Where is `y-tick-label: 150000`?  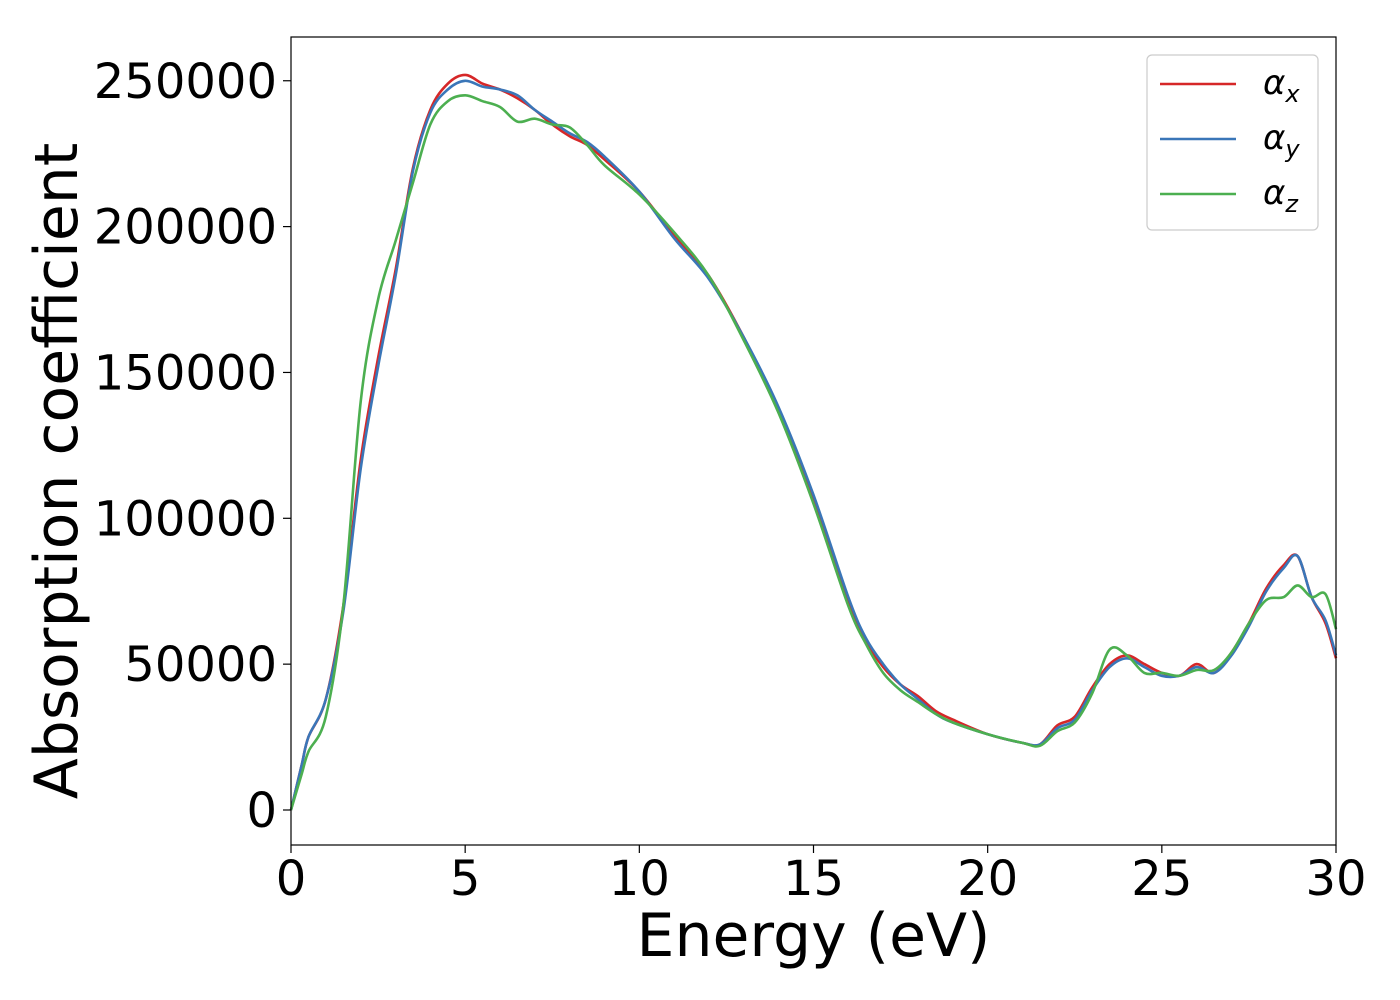
y-tick-label: 150000 is located at coordinates (185, 373).